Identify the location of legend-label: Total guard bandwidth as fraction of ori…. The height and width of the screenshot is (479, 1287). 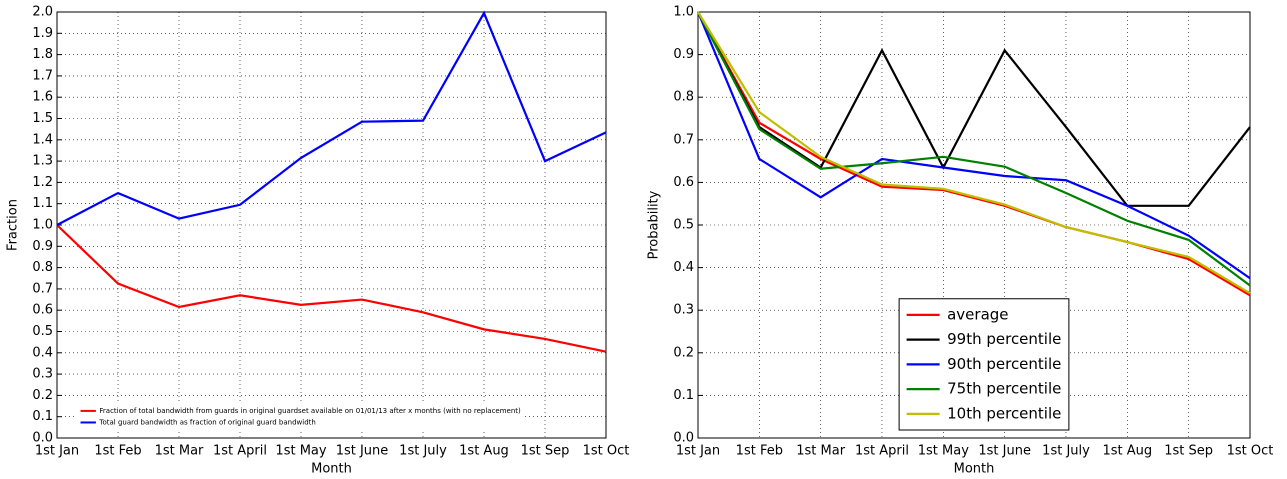
(206, 422).